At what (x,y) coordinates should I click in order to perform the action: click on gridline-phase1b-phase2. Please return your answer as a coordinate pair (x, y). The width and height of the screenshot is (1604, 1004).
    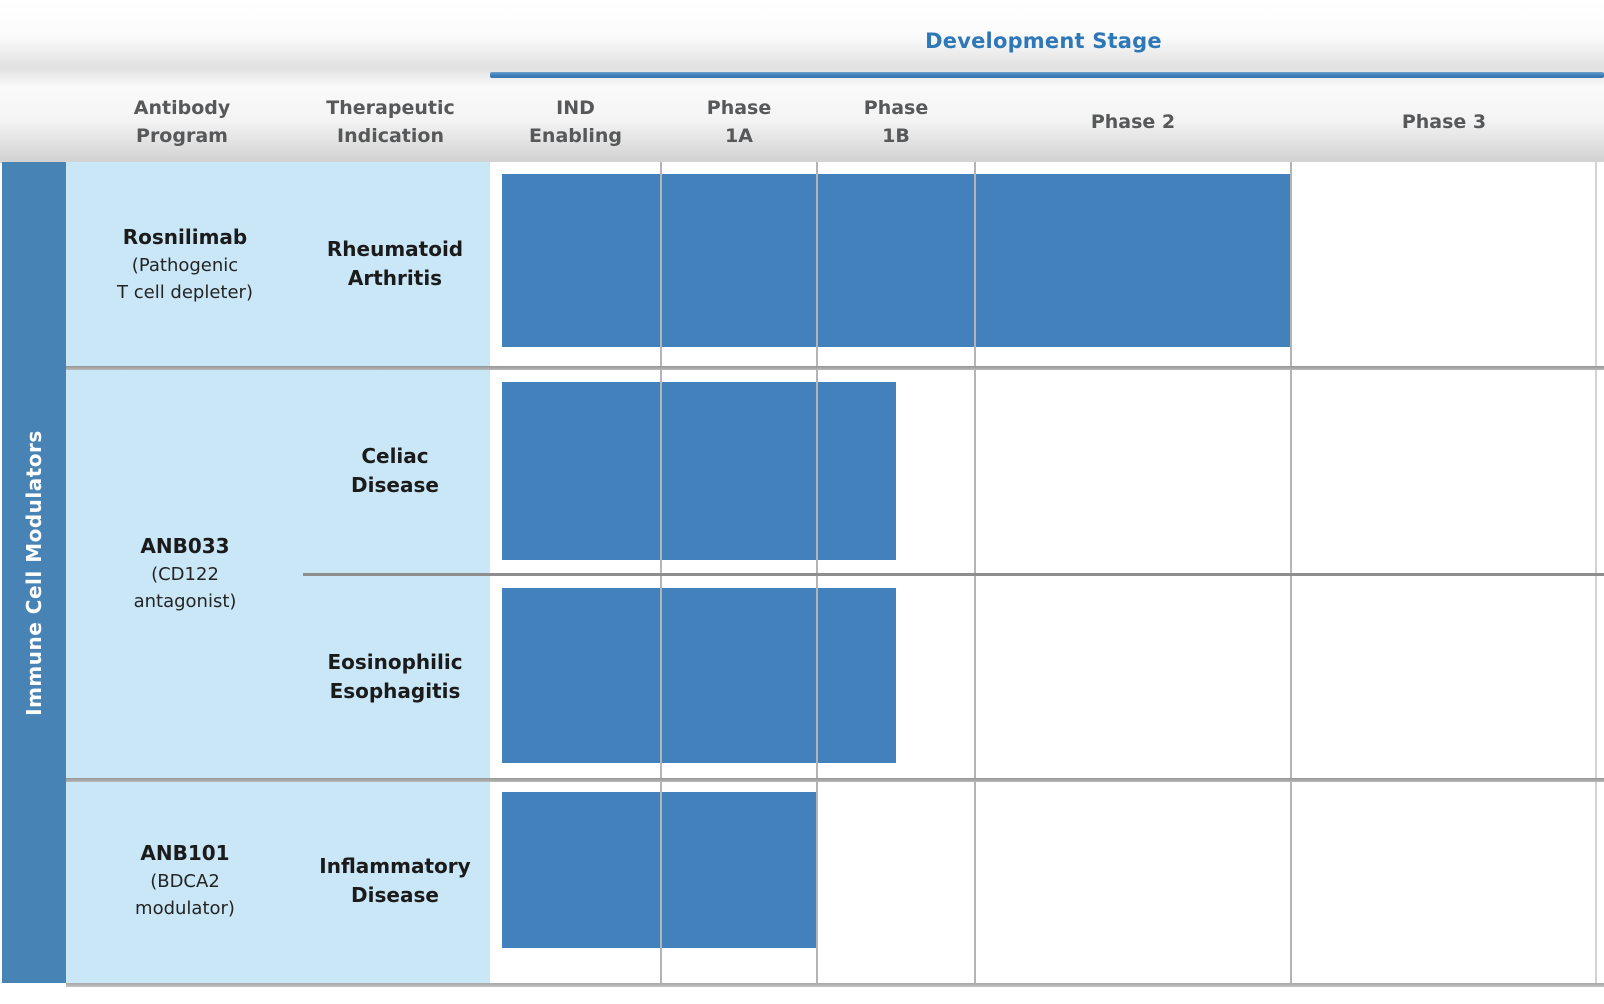
    Looking at the image, I should click on (975, 572).